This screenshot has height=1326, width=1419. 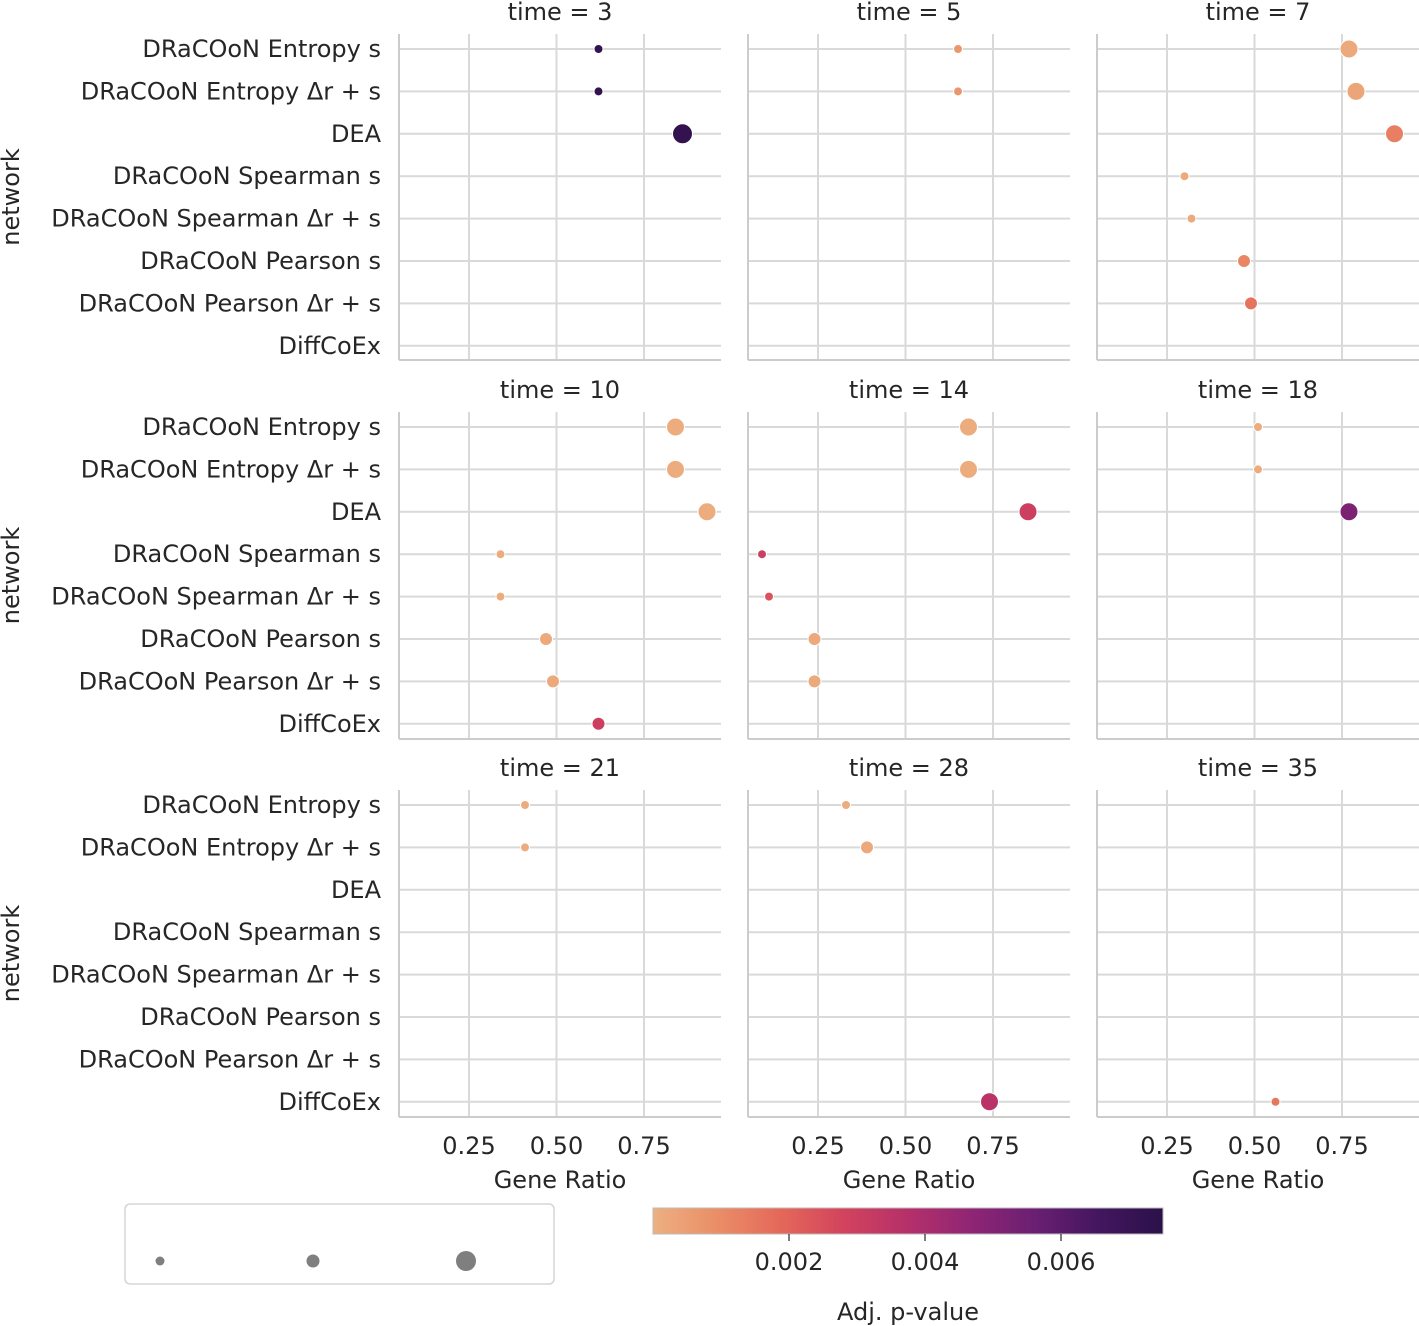 I want to click on panel-title: time = 5, so click(x=909, y=13).